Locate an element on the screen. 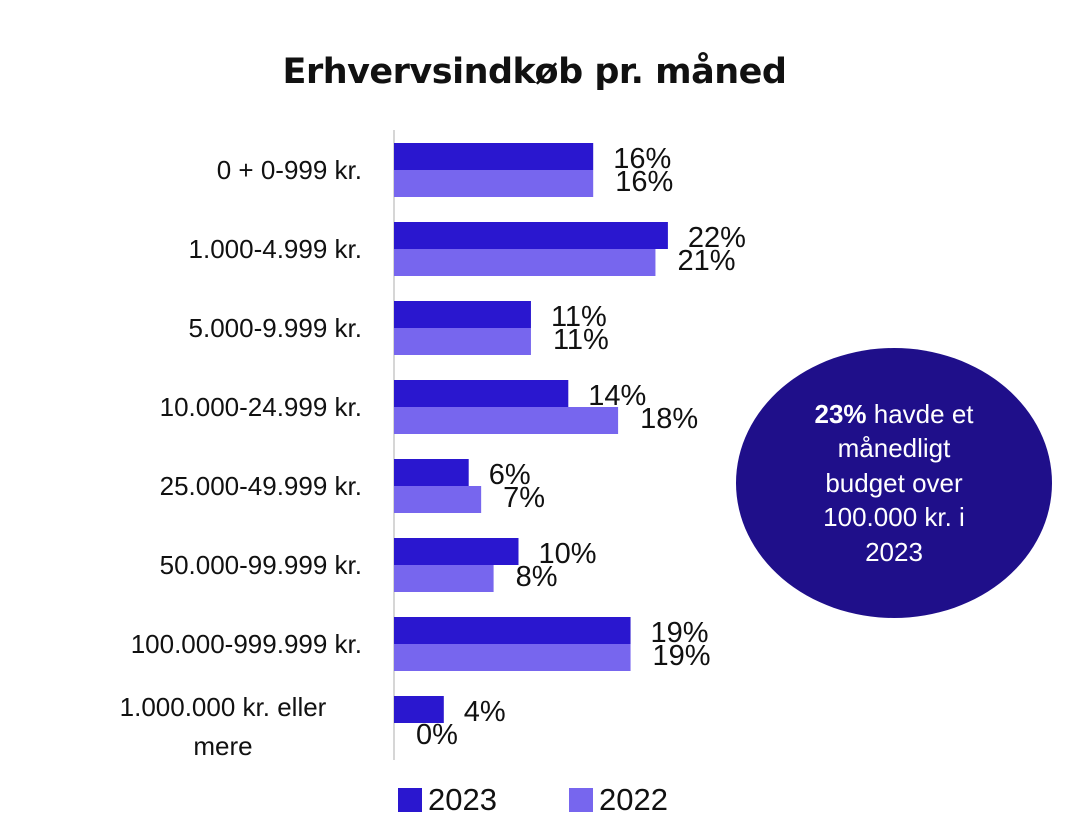  category-label: 10.000-24.999 kr. is located at coordinates (261, 407).